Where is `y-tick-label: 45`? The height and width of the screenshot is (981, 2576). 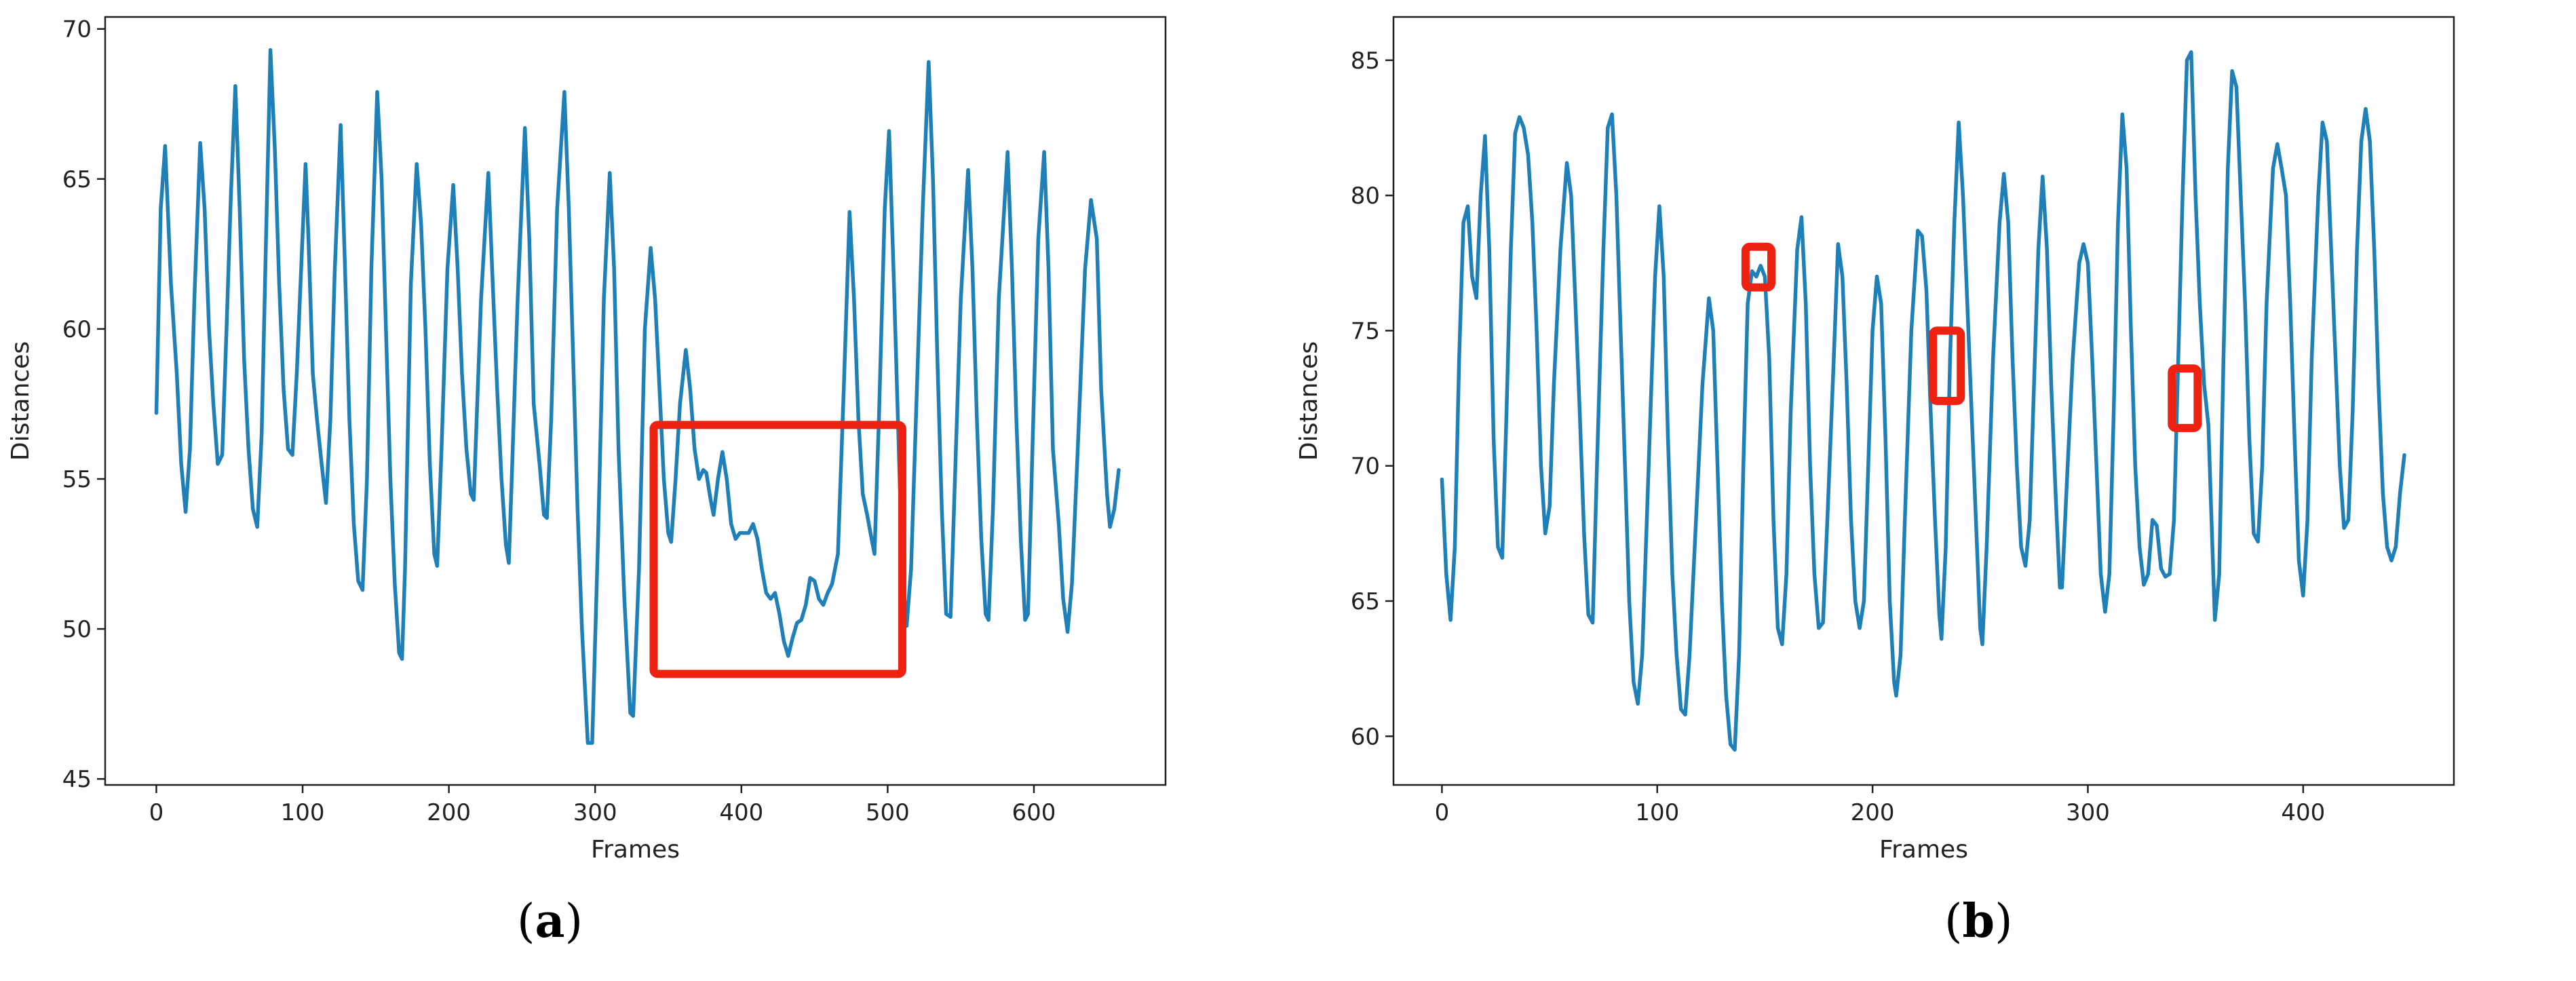 y-tick-label: 45 is located at coordinates (77, 779).